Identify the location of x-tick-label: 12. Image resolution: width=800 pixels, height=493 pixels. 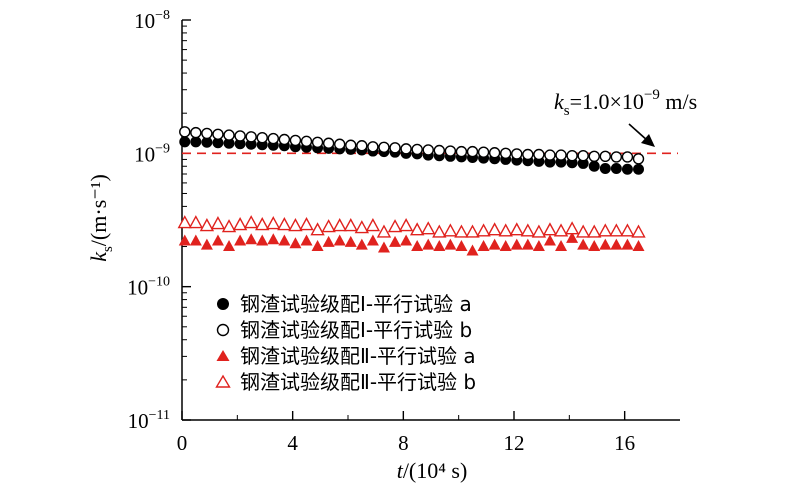
(514, 443).